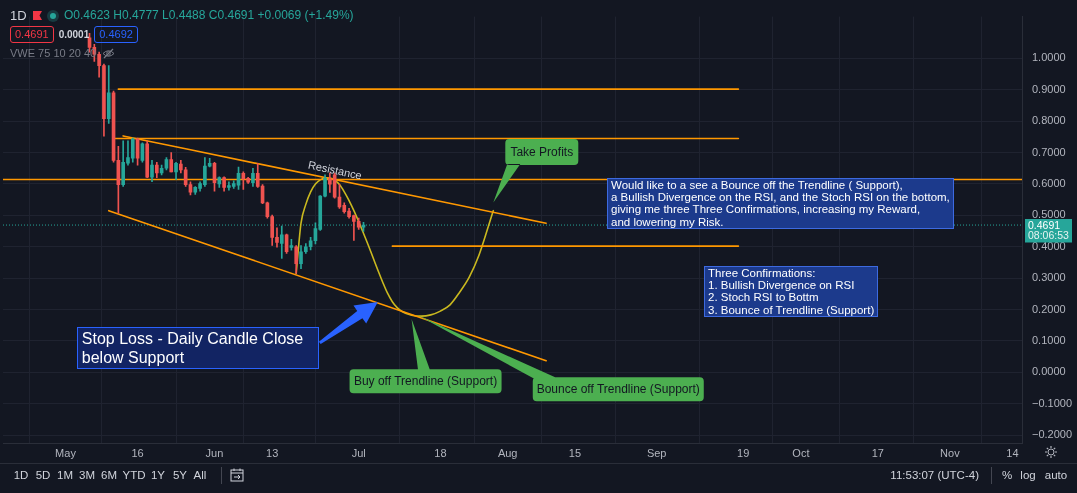 This screenshot has width=1077, height=493. I want to click on text: 5Y, so click(180, 475).